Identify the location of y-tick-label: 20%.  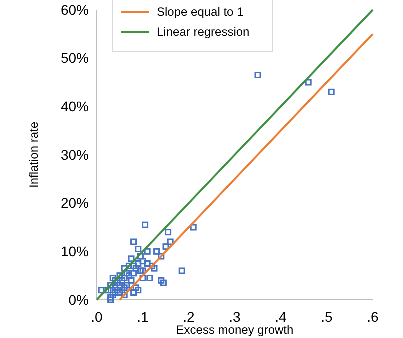
(74, 203).